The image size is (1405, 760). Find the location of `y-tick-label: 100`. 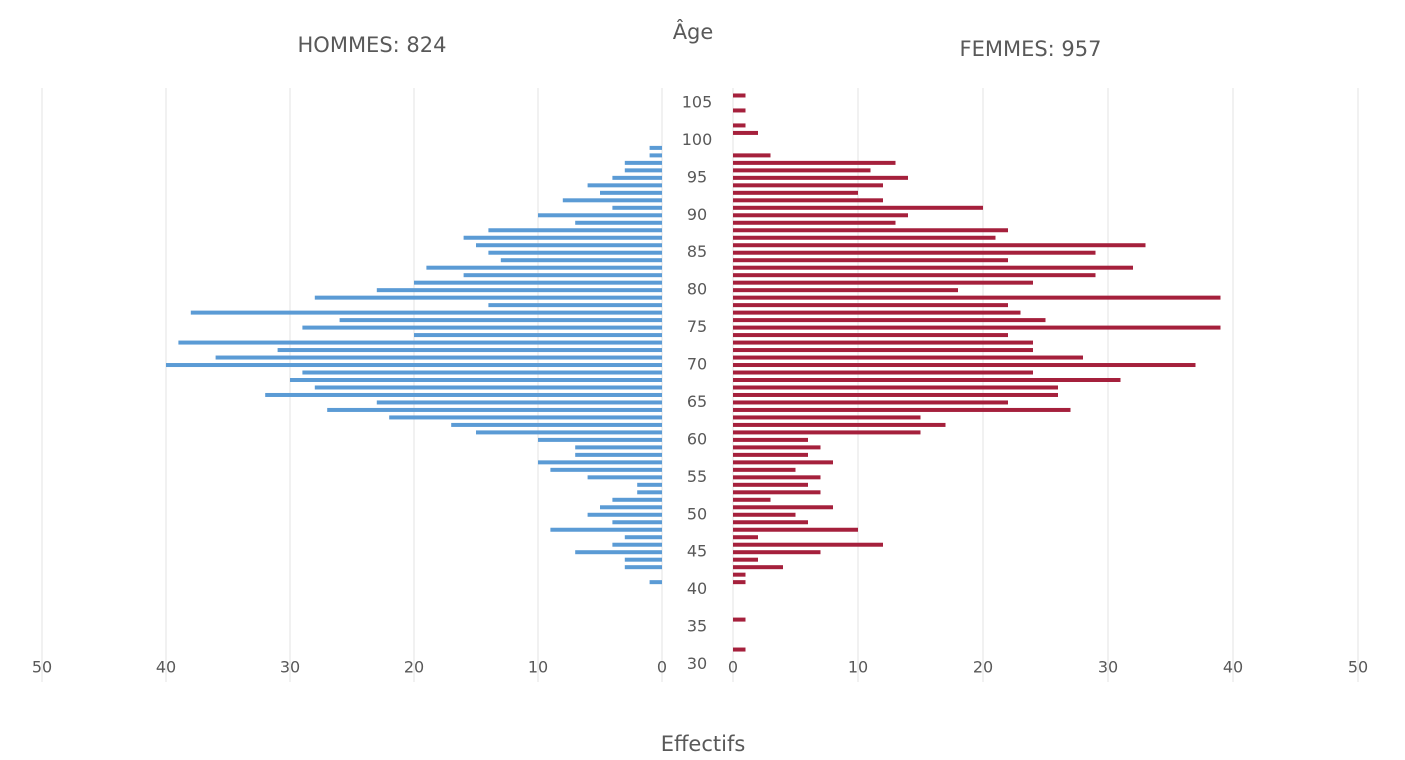

y-tick-label: 100 is located at coordinates (697, 139).